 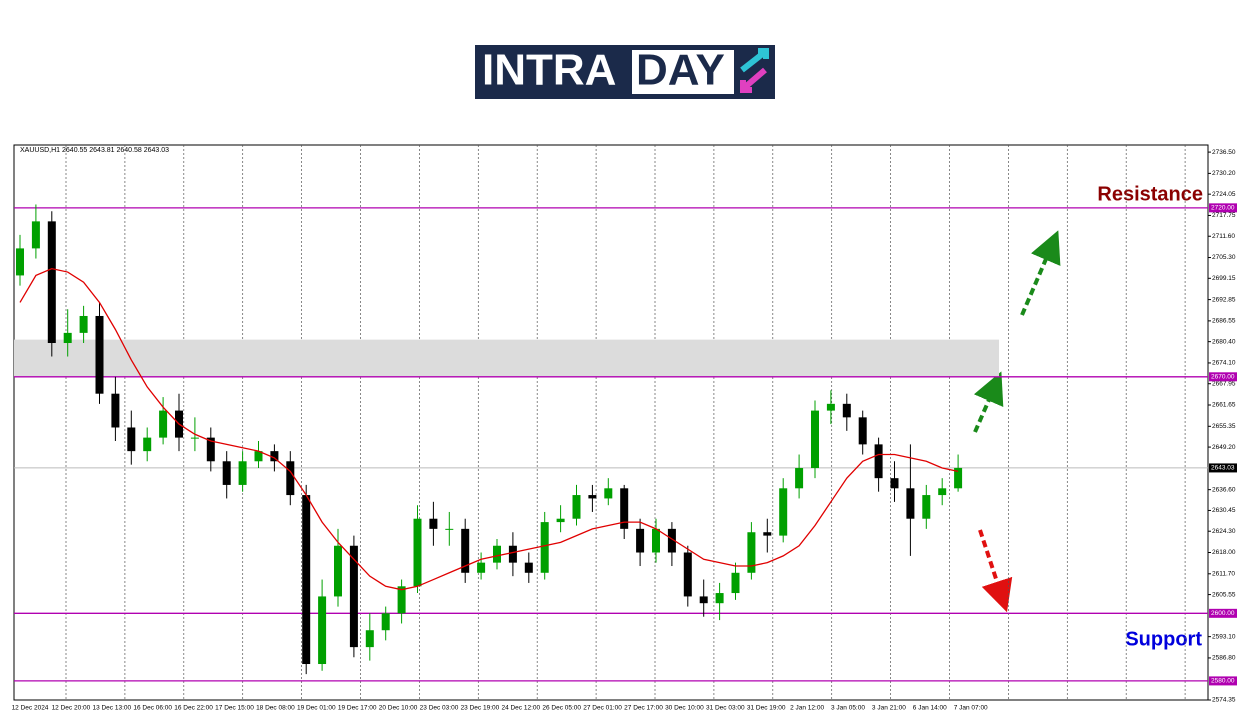 I want to click on arrow-down, so click(x=995, y=571).